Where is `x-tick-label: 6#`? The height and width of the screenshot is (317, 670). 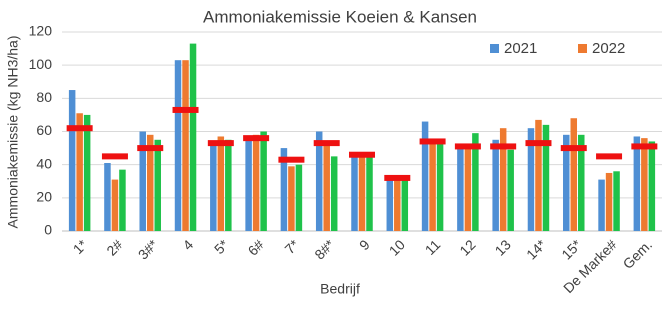
x-tick-label: 6# is located at coordinates (256, 247).